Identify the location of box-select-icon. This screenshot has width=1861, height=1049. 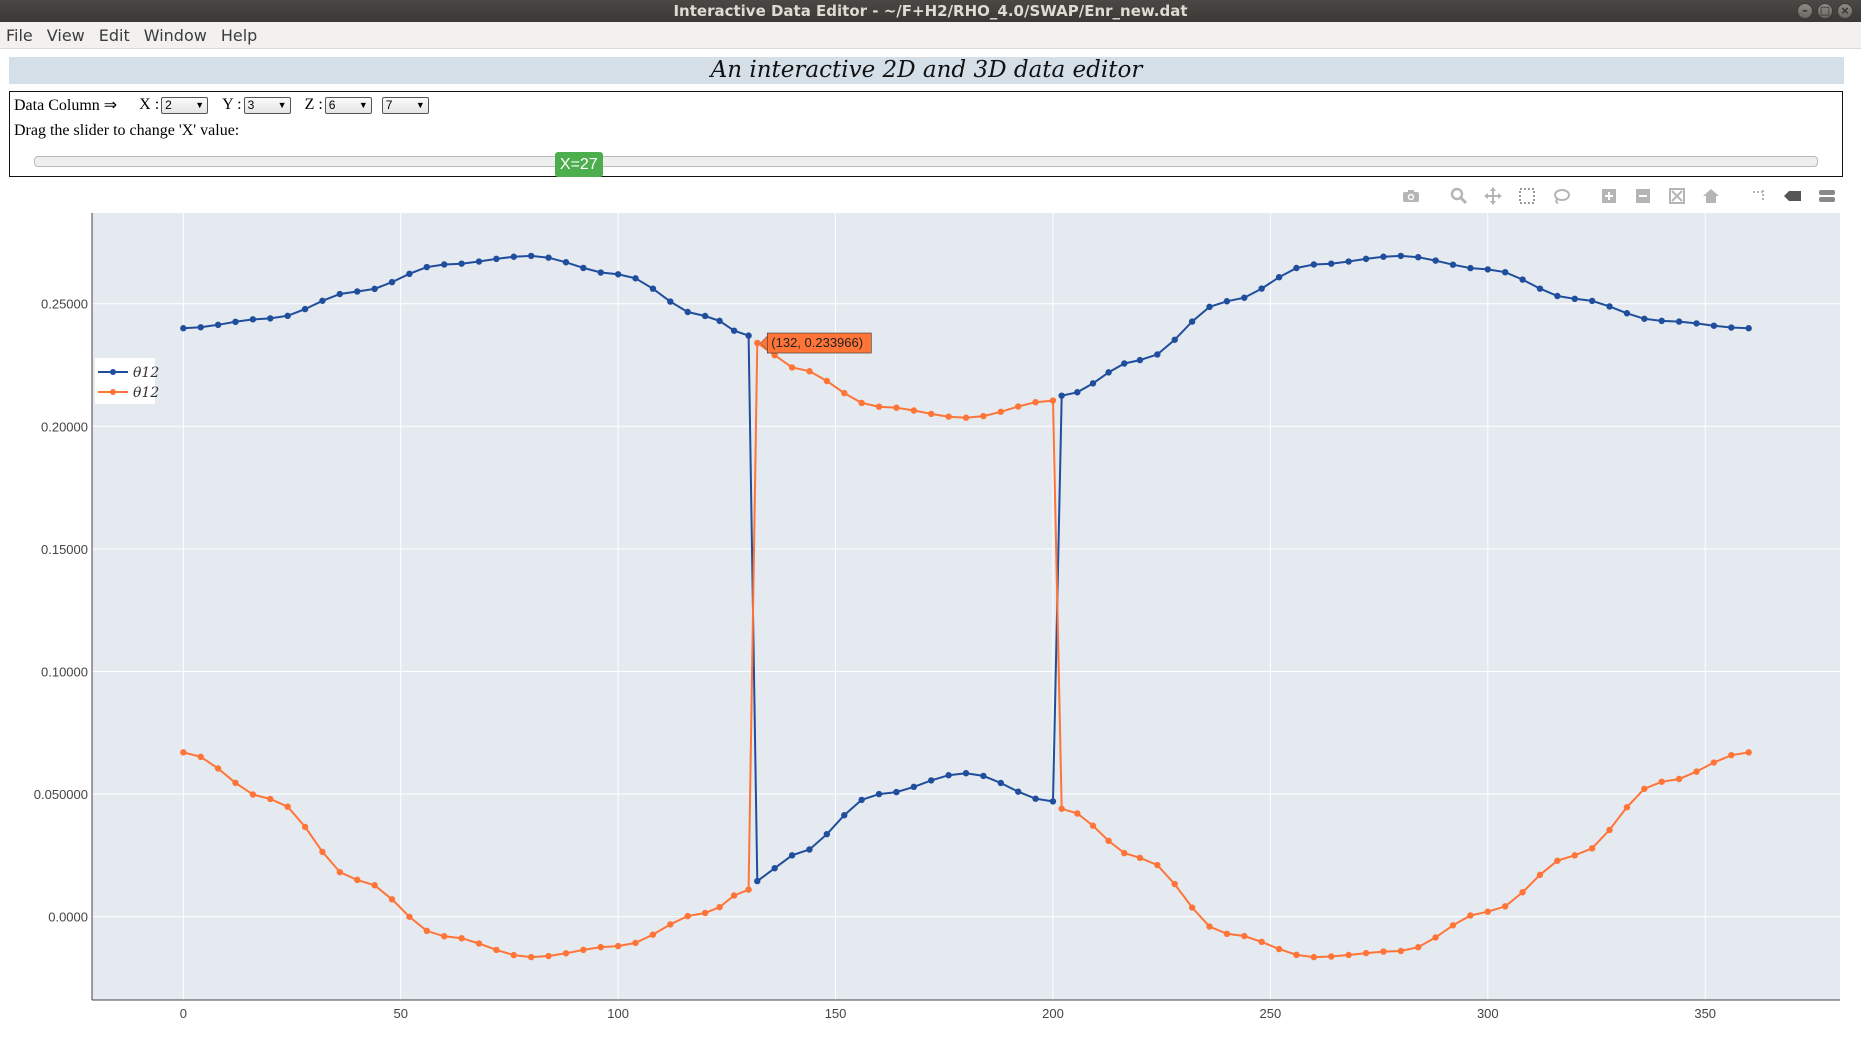
(1527, 196).